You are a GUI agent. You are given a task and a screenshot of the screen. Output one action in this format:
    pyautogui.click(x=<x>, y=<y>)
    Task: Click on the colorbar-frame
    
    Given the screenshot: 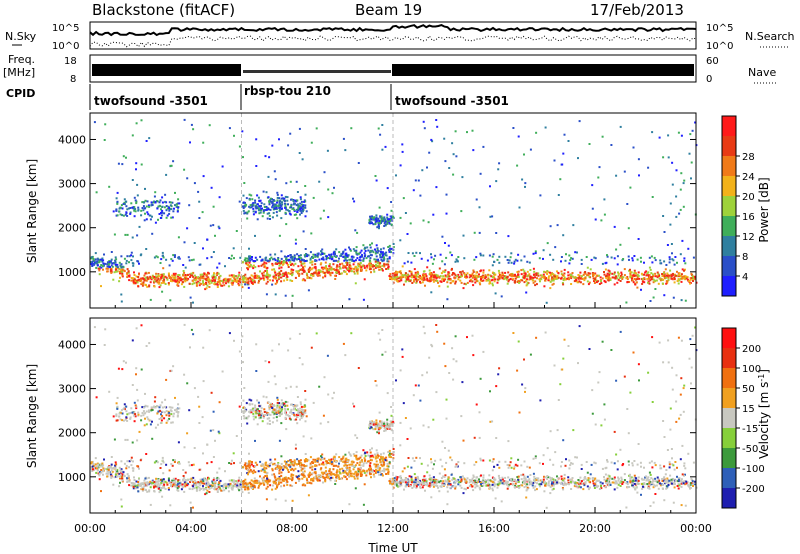 What is the action you would take?
    pyautogui.click(x=729, y=206)
    